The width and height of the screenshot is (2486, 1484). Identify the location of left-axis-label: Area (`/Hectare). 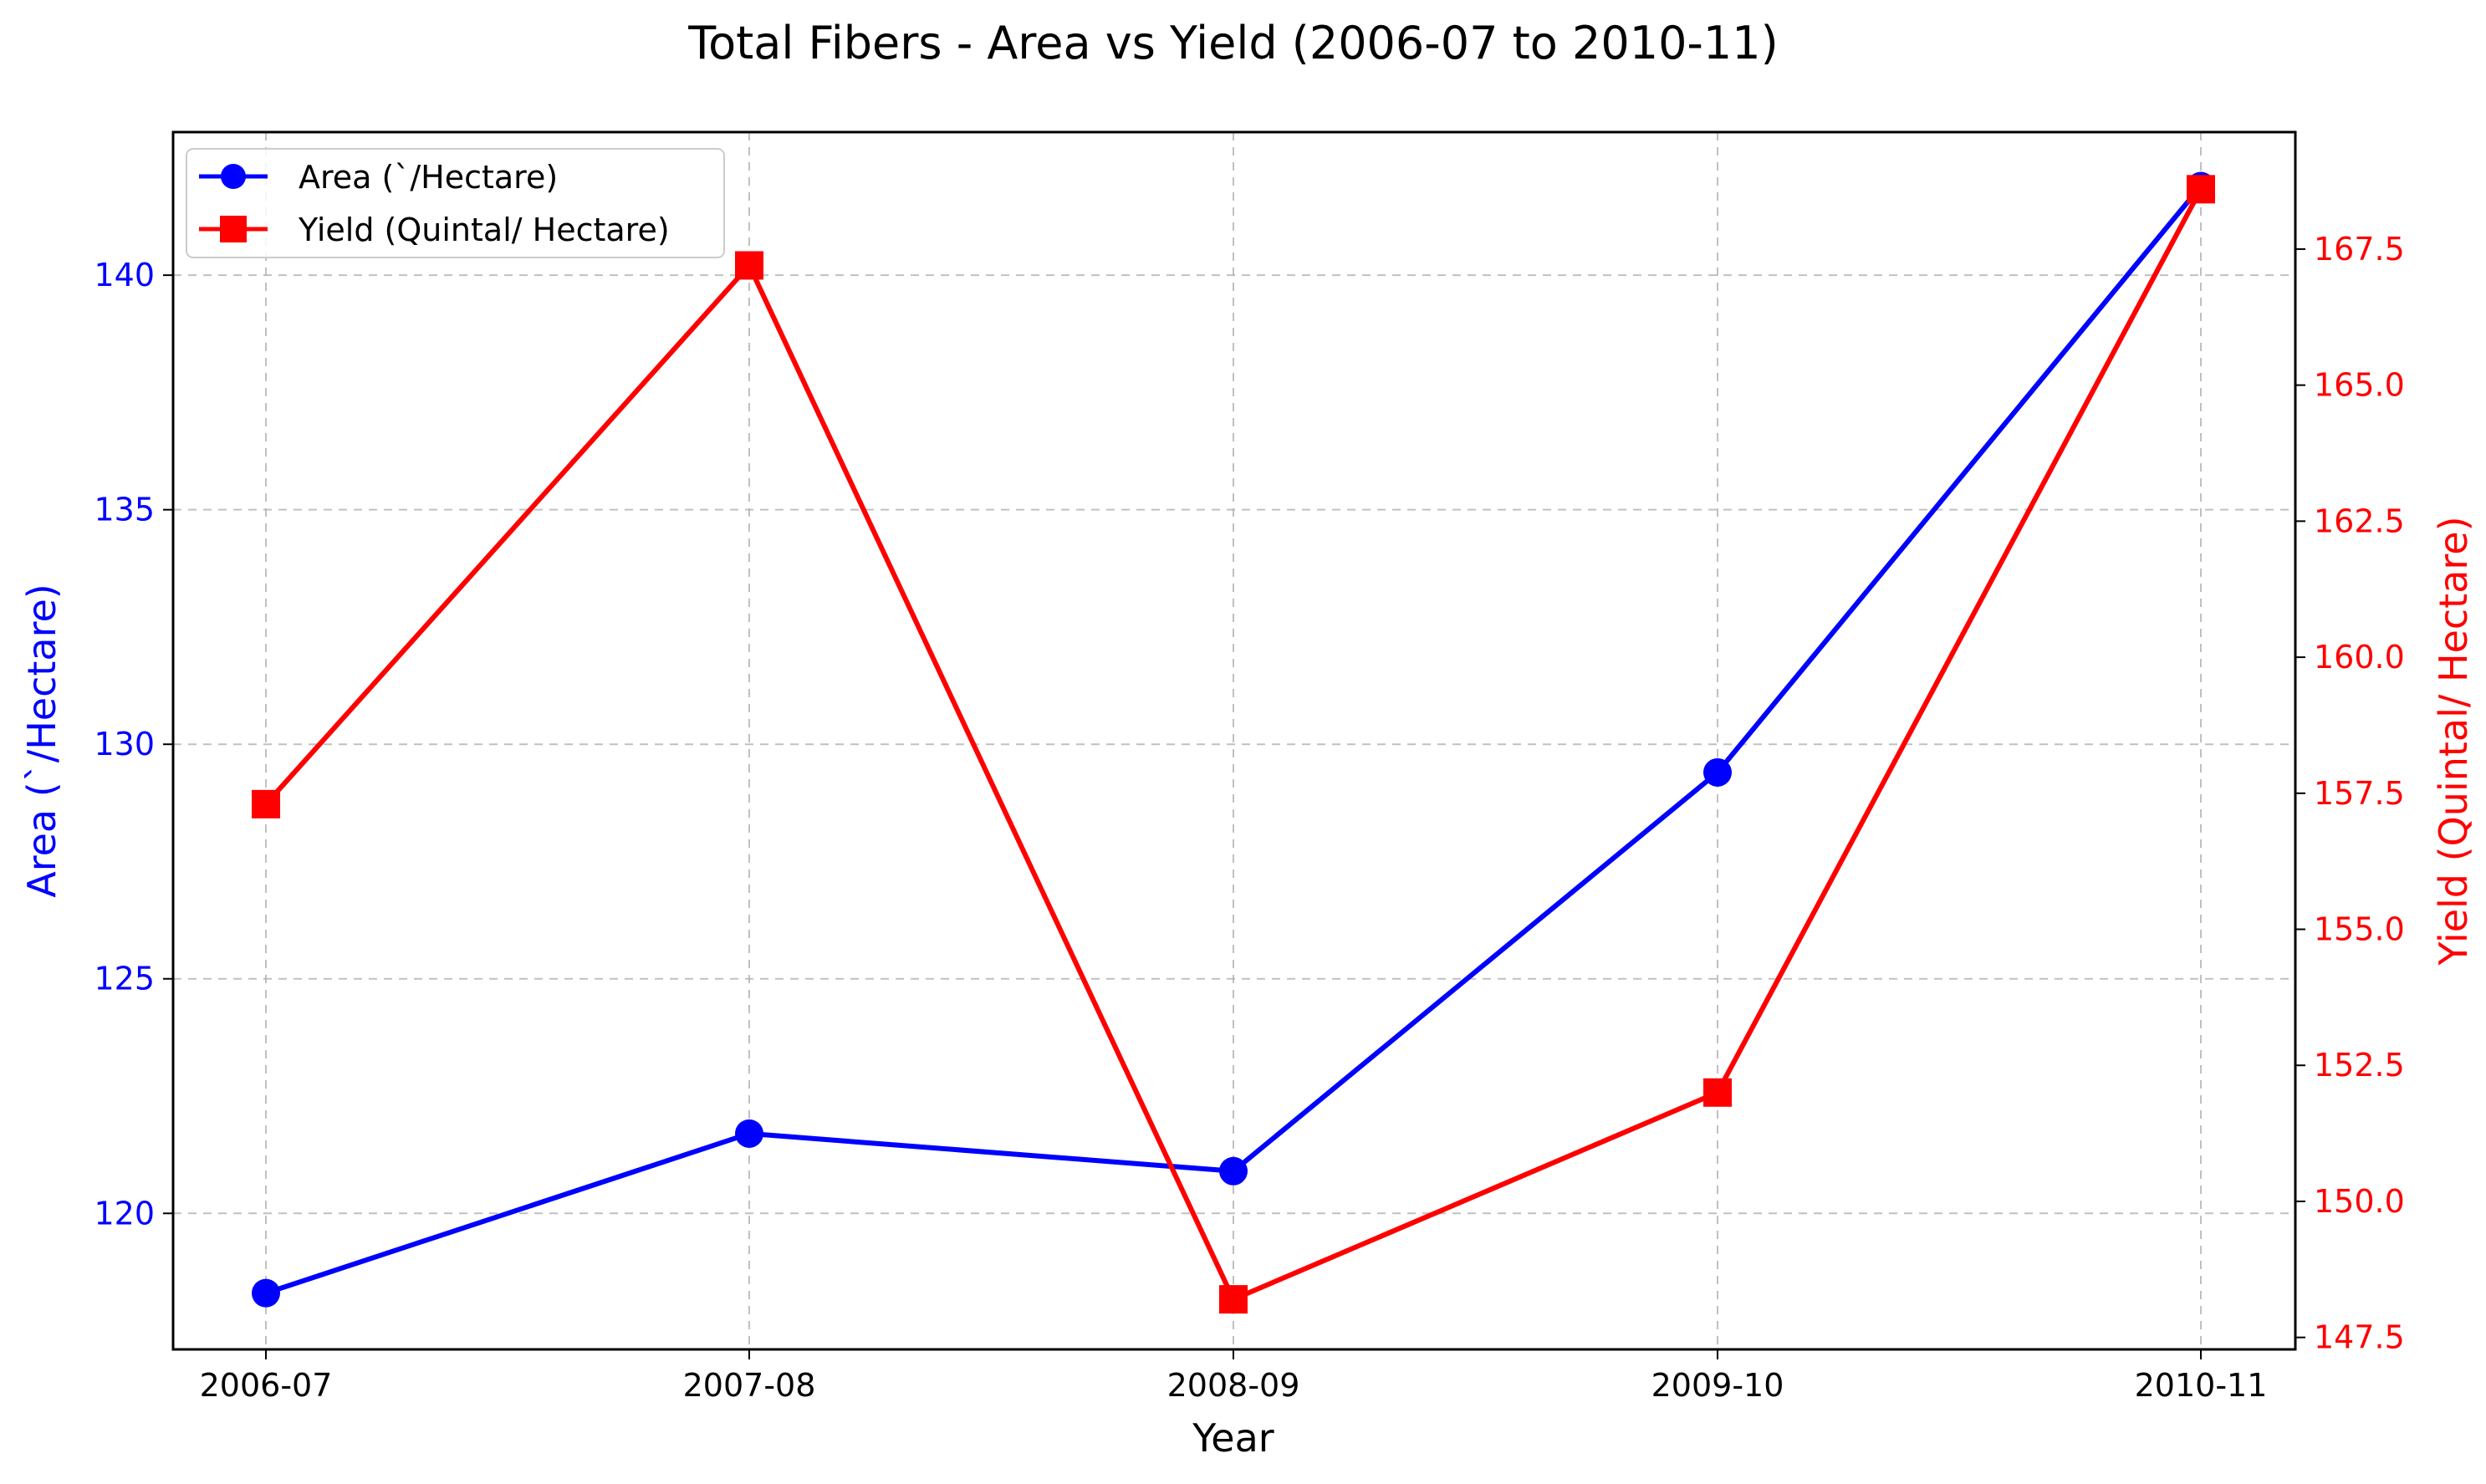
(41, 740).